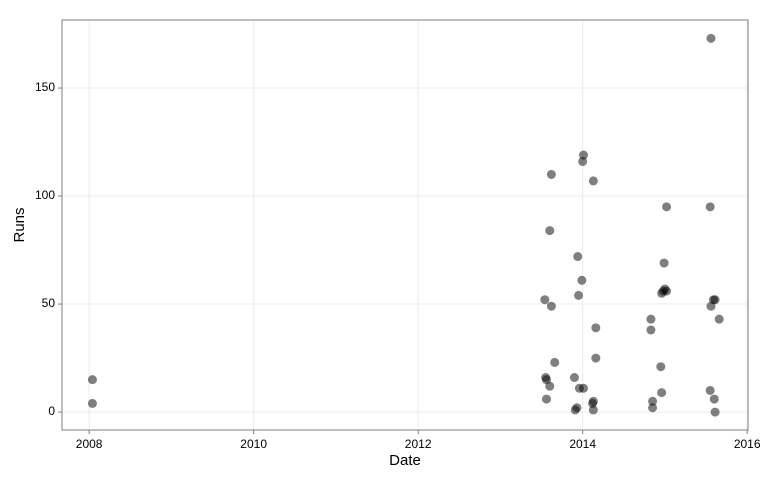 This screenshot has width=768, height=480. Describe the element at coordinates (45, 195) in the screenshot. I see `y-tick-label: 100` at that location.